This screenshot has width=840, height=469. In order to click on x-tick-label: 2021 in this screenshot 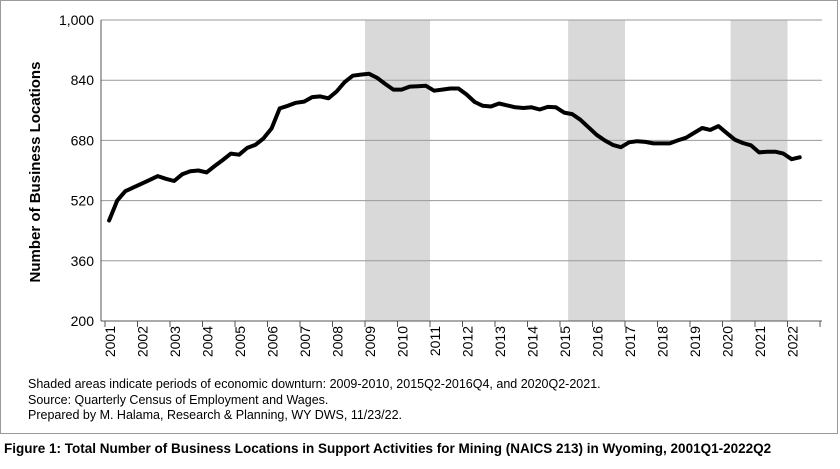, I will do `click(760, 341)`.